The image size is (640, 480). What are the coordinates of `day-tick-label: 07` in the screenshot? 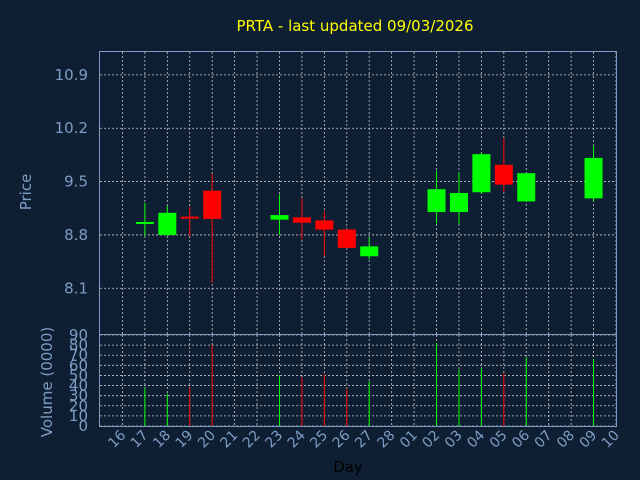 It's located at (544, 440).